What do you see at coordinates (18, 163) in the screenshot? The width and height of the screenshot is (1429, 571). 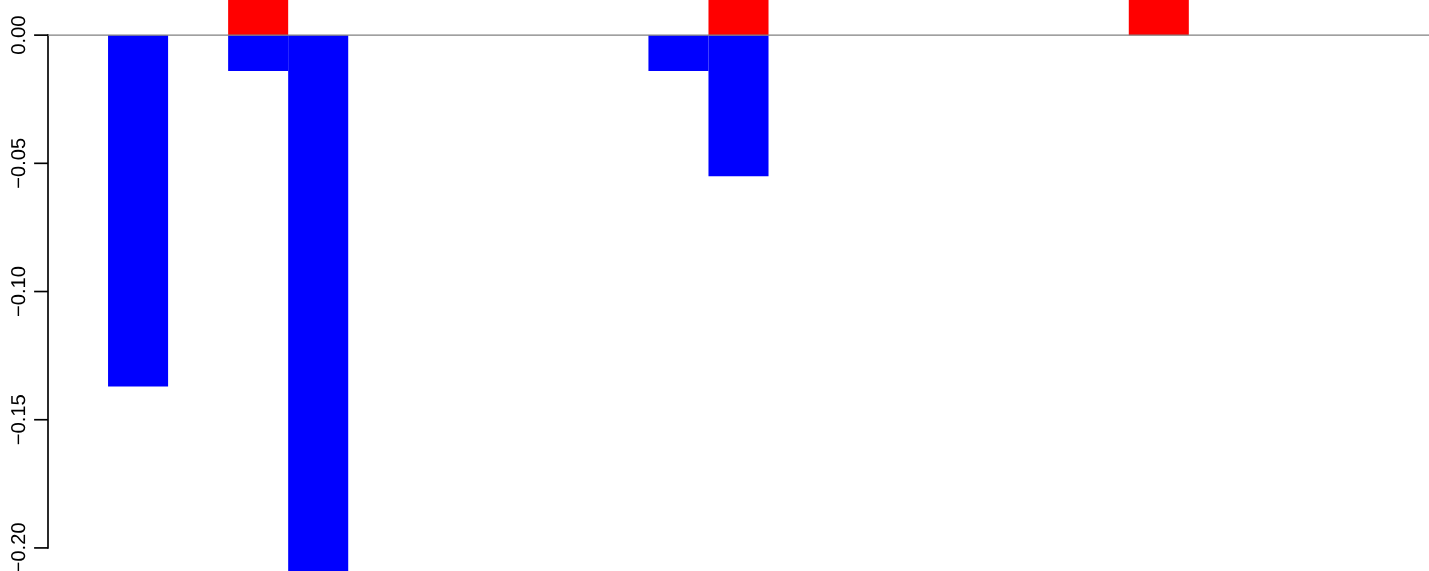 I see `y-tick-label: −0.05` at bounding box center [18, 163].